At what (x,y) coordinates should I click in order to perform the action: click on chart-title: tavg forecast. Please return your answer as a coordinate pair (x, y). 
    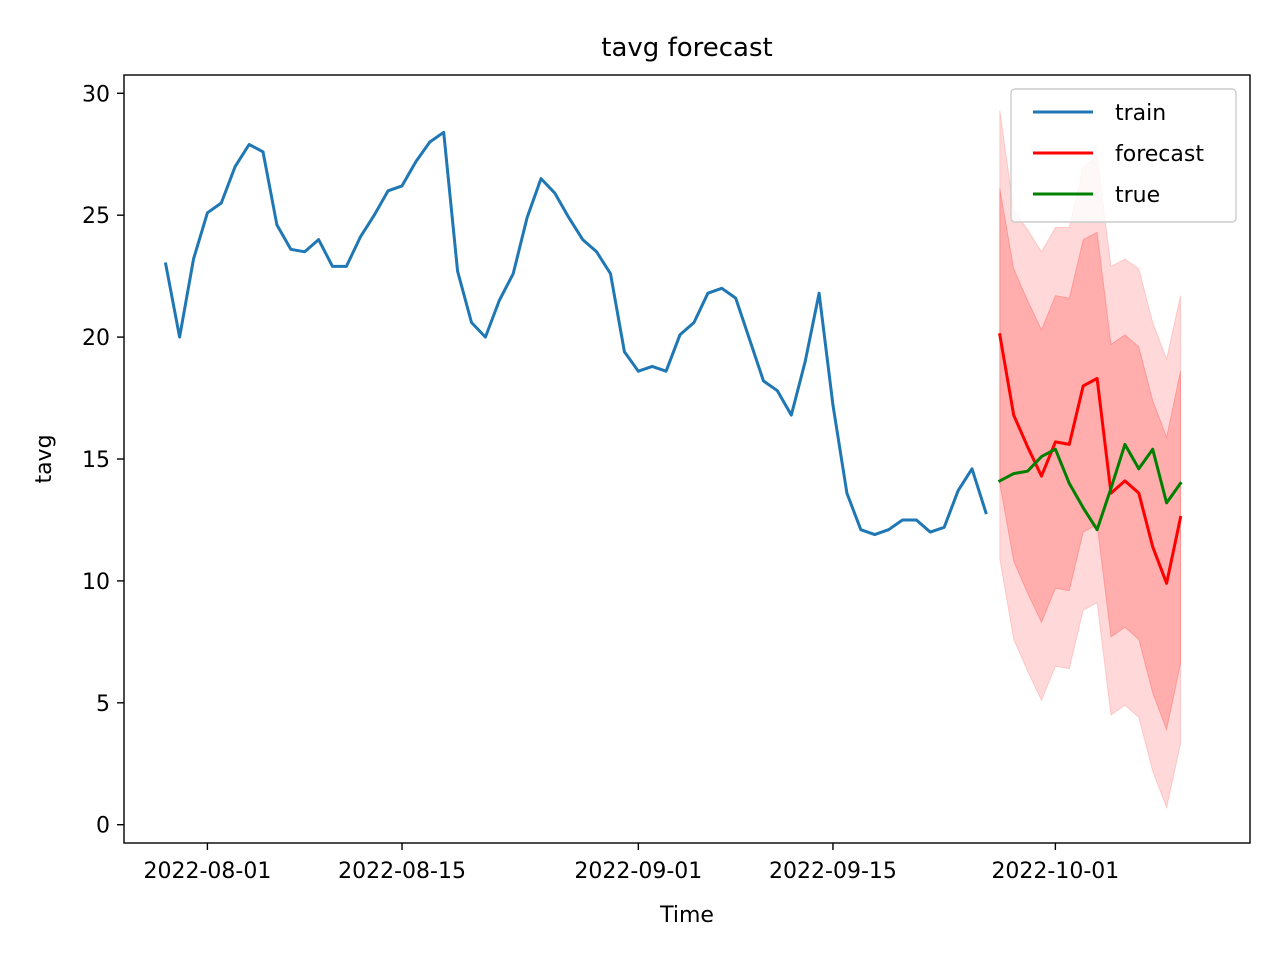
    Looking at the image, I should click on (686, 48).